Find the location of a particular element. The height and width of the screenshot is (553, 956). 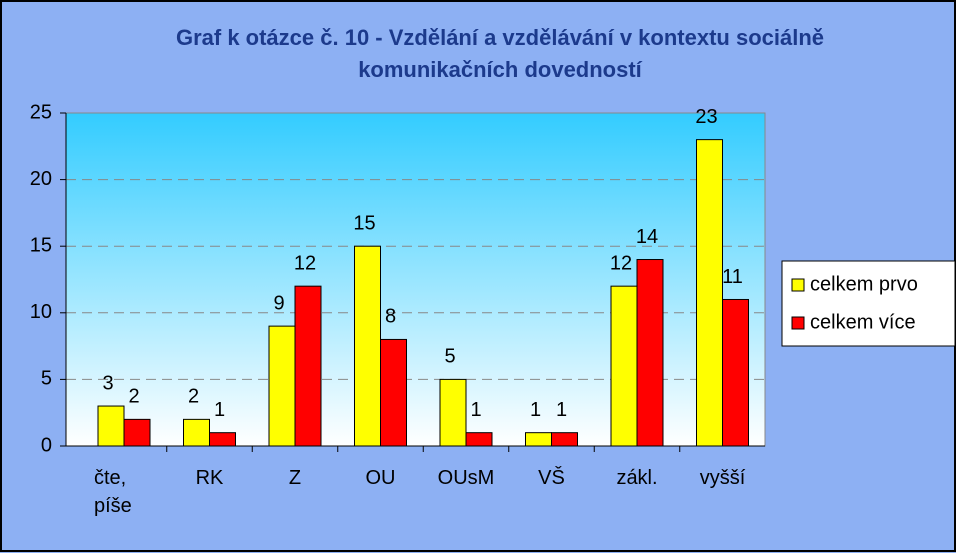

x-tick-label: RK is located at coordinates (209, 478).